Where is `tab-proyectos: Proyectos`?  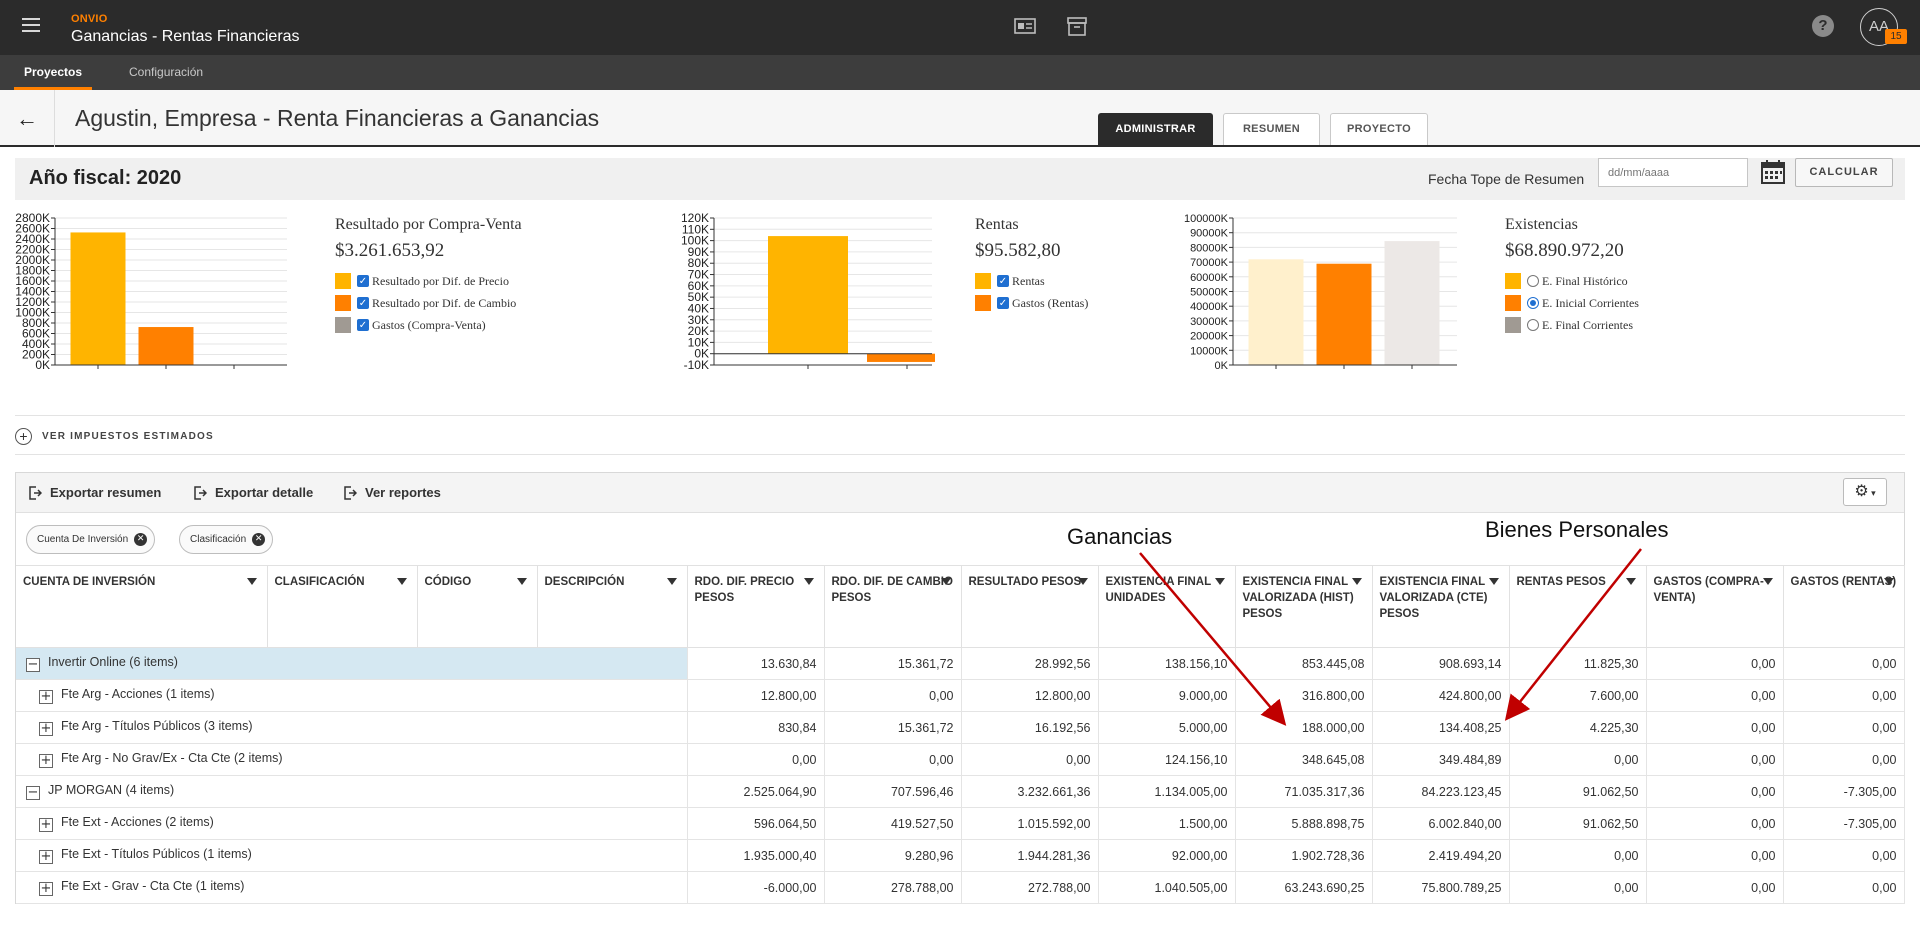
tab-proyectos: Proyectos is located at coordinates (53, 72).